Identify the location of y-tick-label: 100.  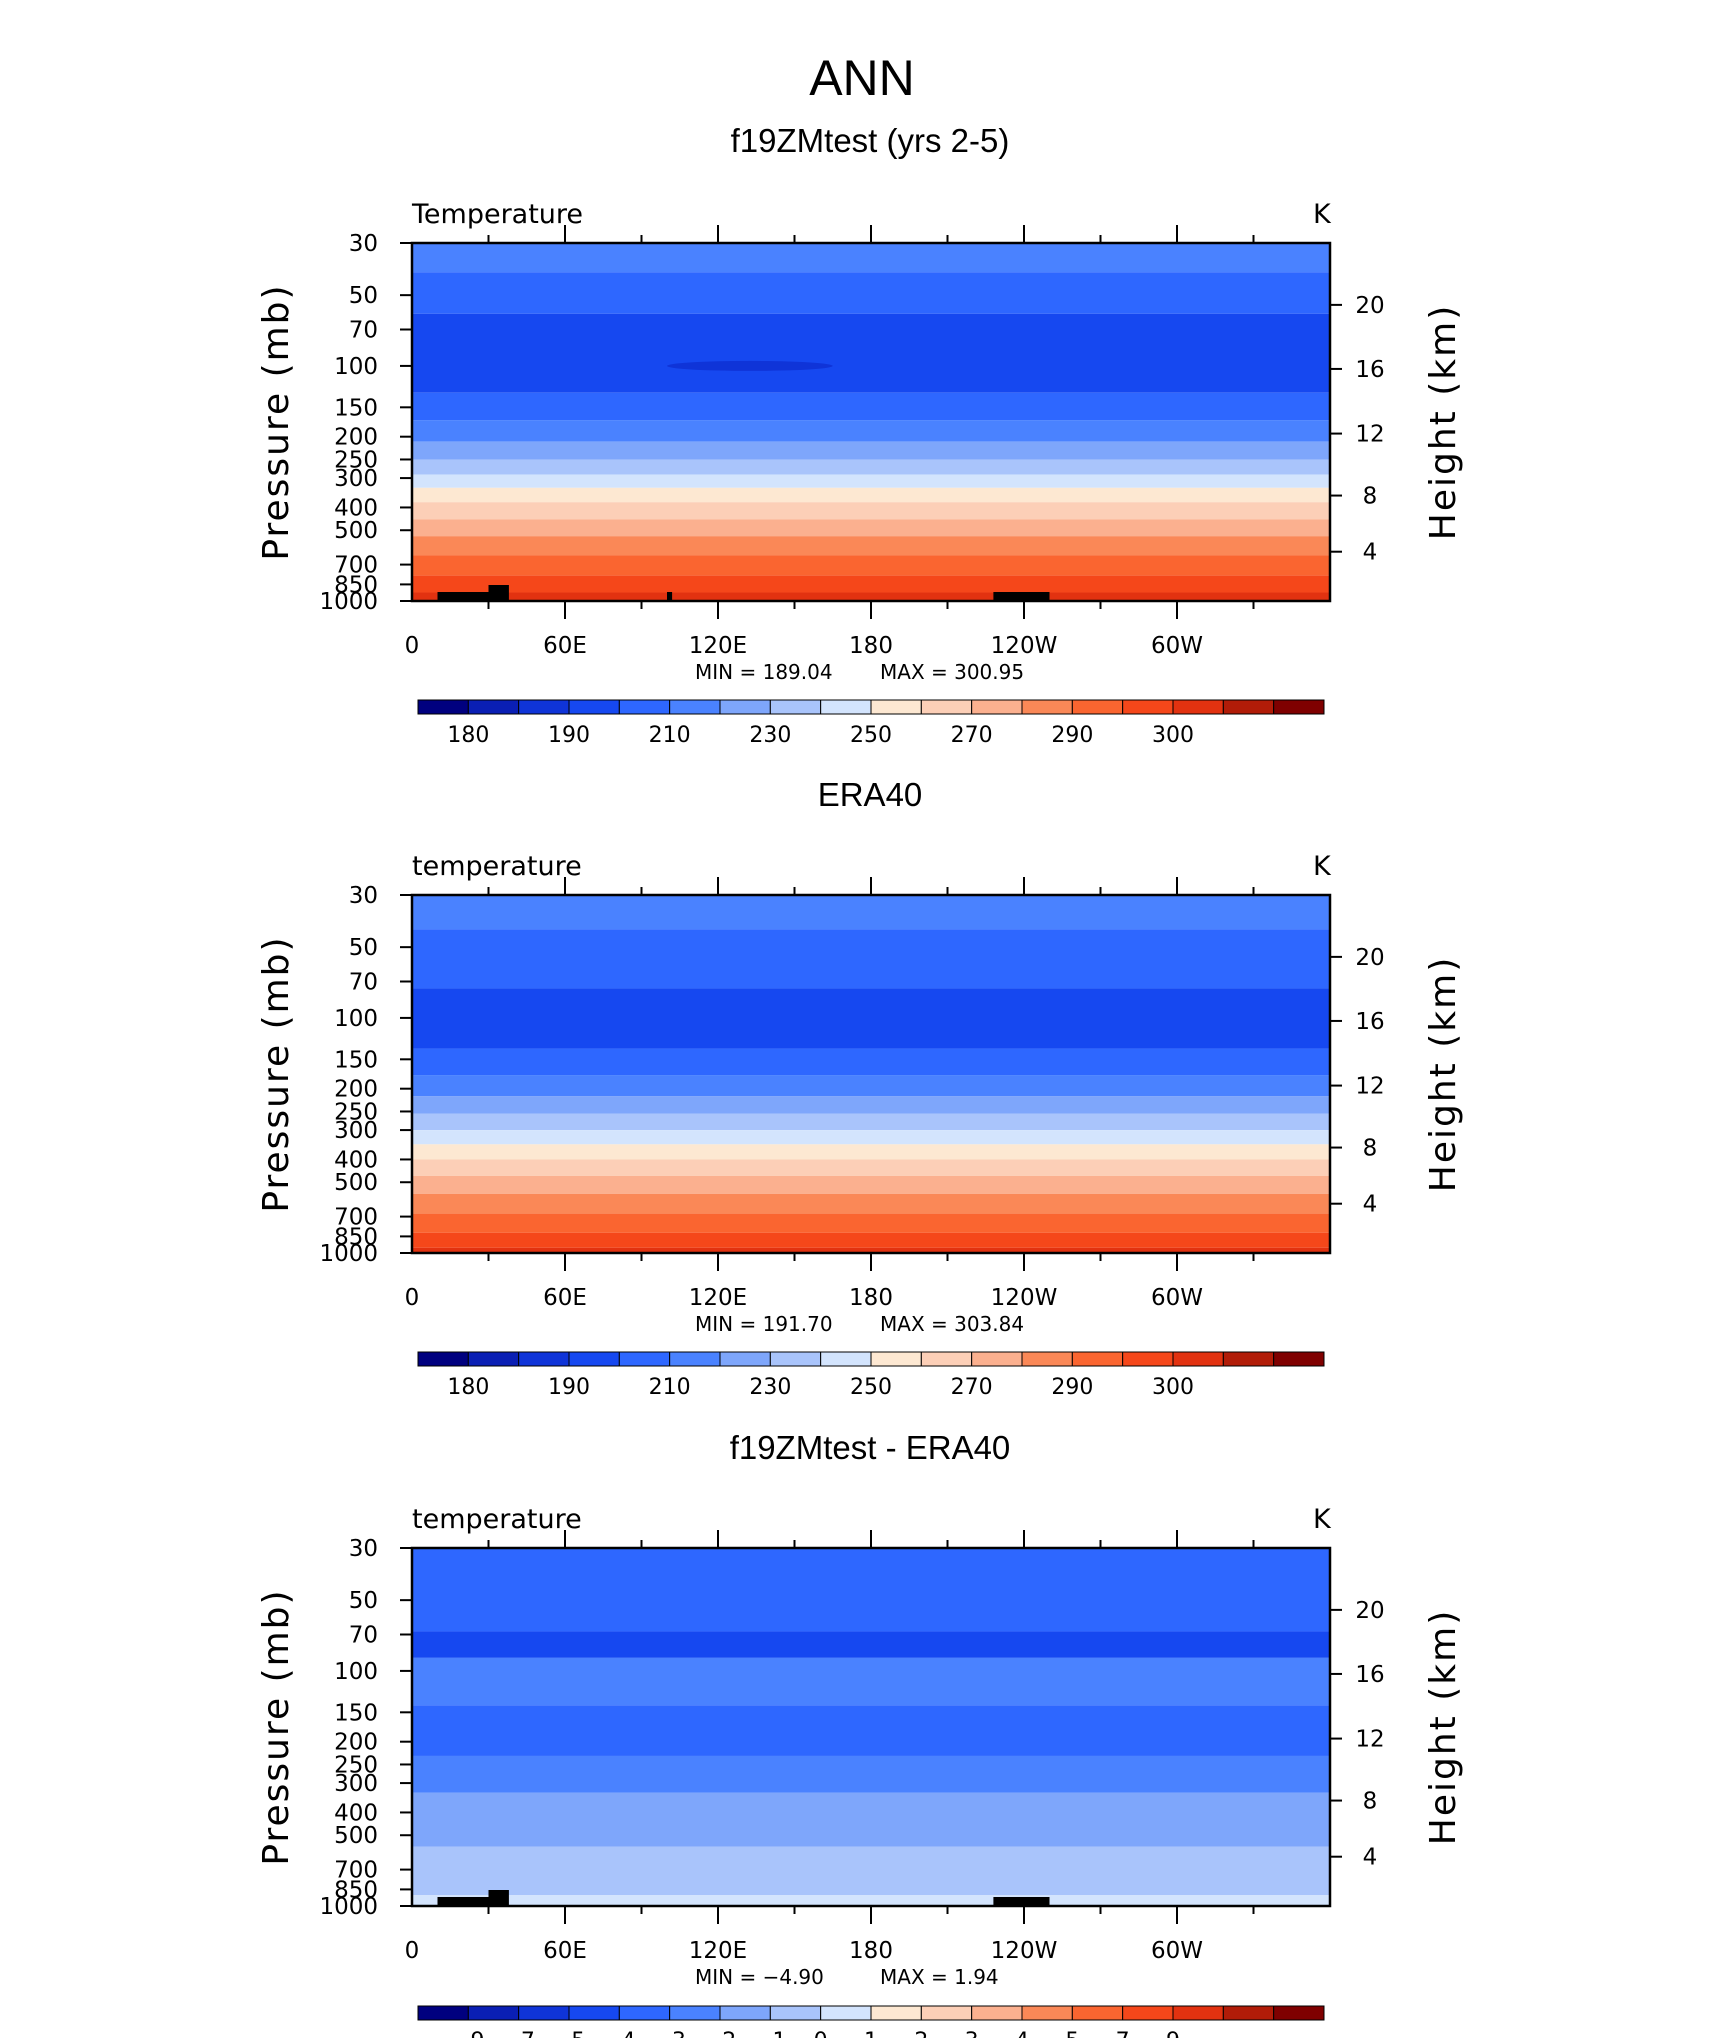
(356, 367).